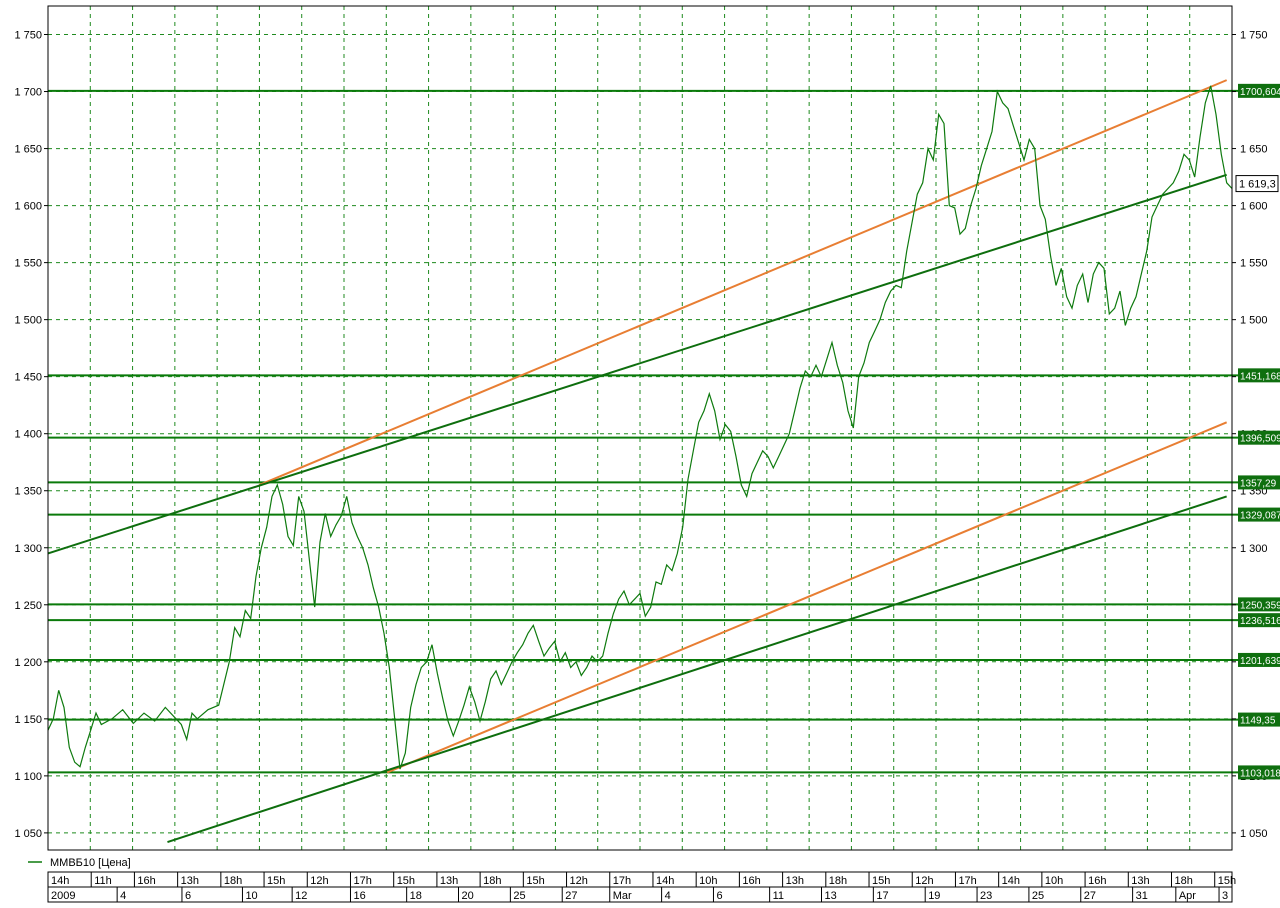  I want to click on time-label-bottom: 13, so click(830, 896).